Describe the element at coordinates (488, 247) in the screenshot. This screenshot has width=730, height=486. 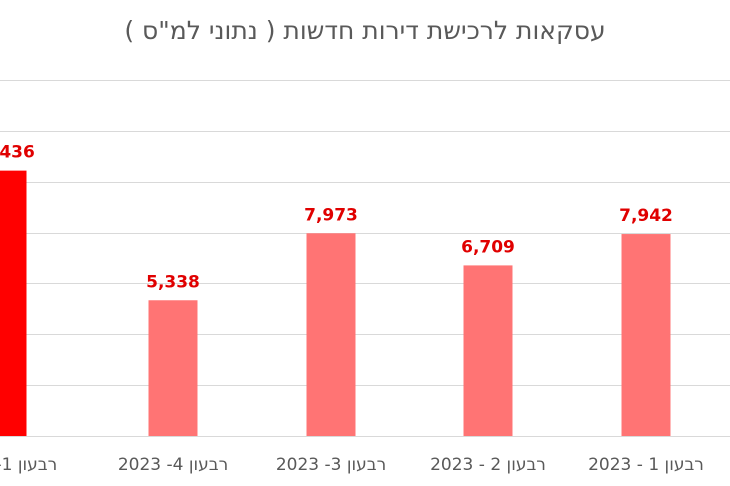
I see `data-label-4: 6,709` at that location.